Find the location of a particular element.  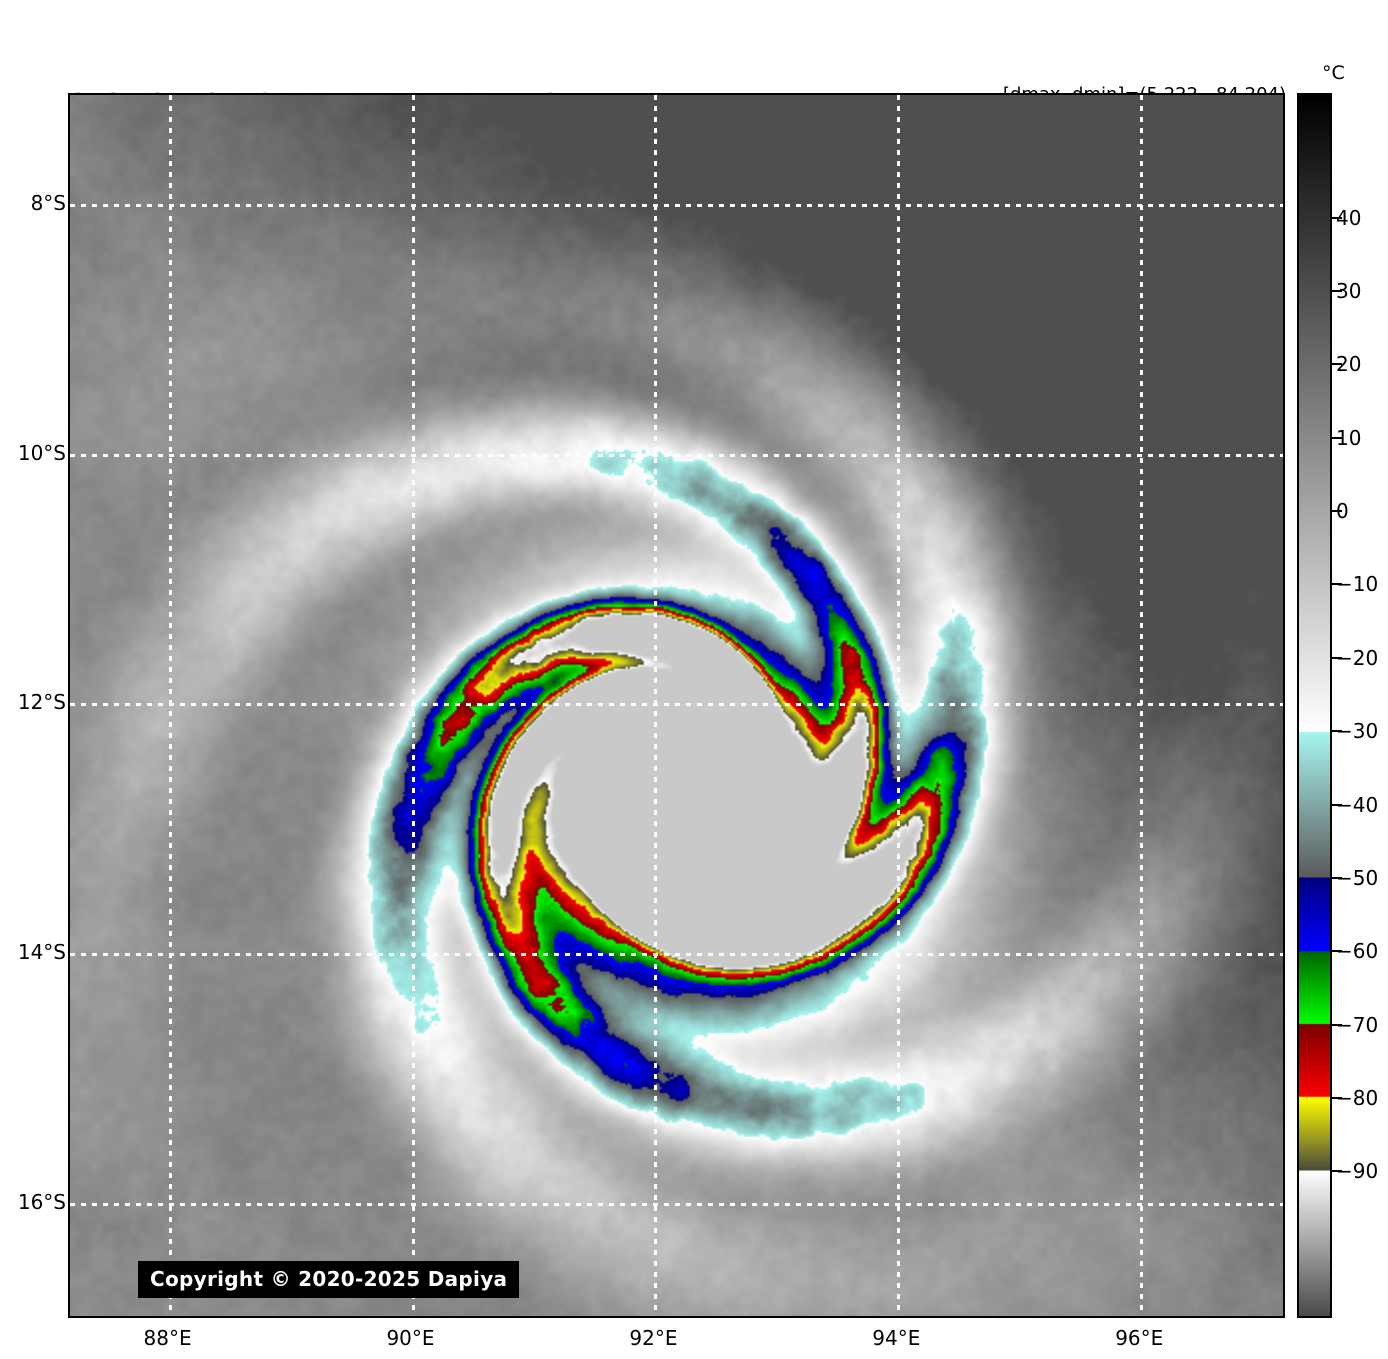

colorbar-tick--30: −30 is located at coordinates (1357, 731).